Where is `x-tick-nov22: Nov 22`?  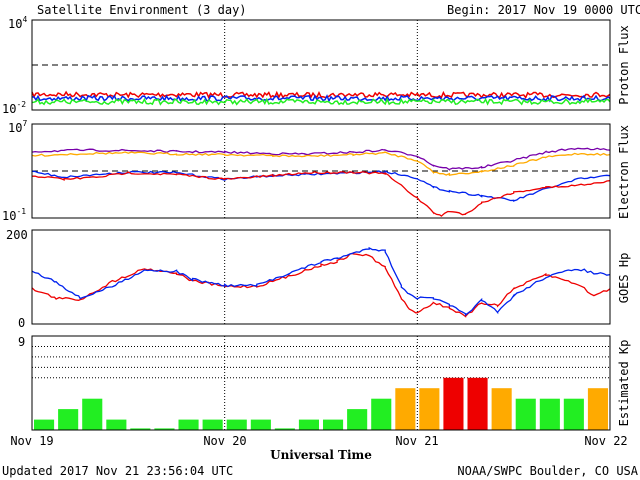 x-tick-nov22: Nov 22 is located at coordinates (605, 441).